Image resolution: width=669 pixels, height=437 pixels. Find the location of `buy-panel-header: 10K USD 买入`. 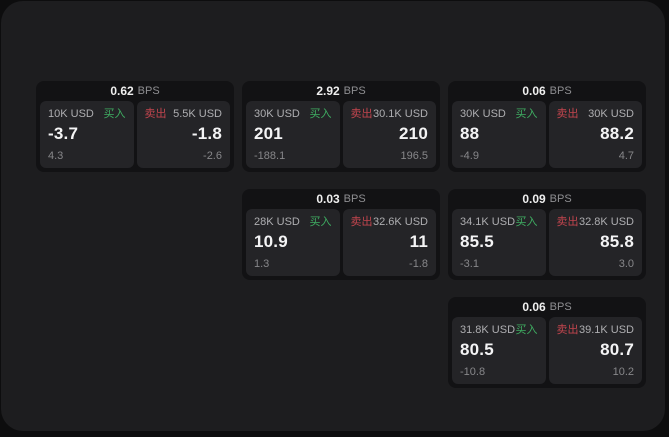

buy-panel-header: 10K USD 买入 is located at coordinates (87, 114).